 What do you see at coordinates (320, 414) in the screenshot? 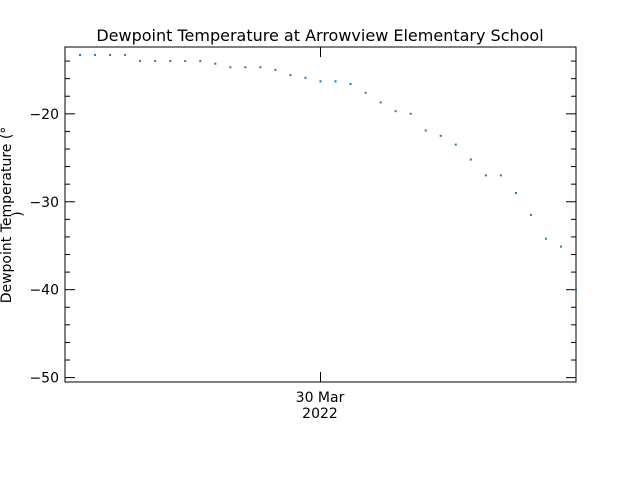
I see `x-tick-label-year: 2022` at bounding box center [320, 414].